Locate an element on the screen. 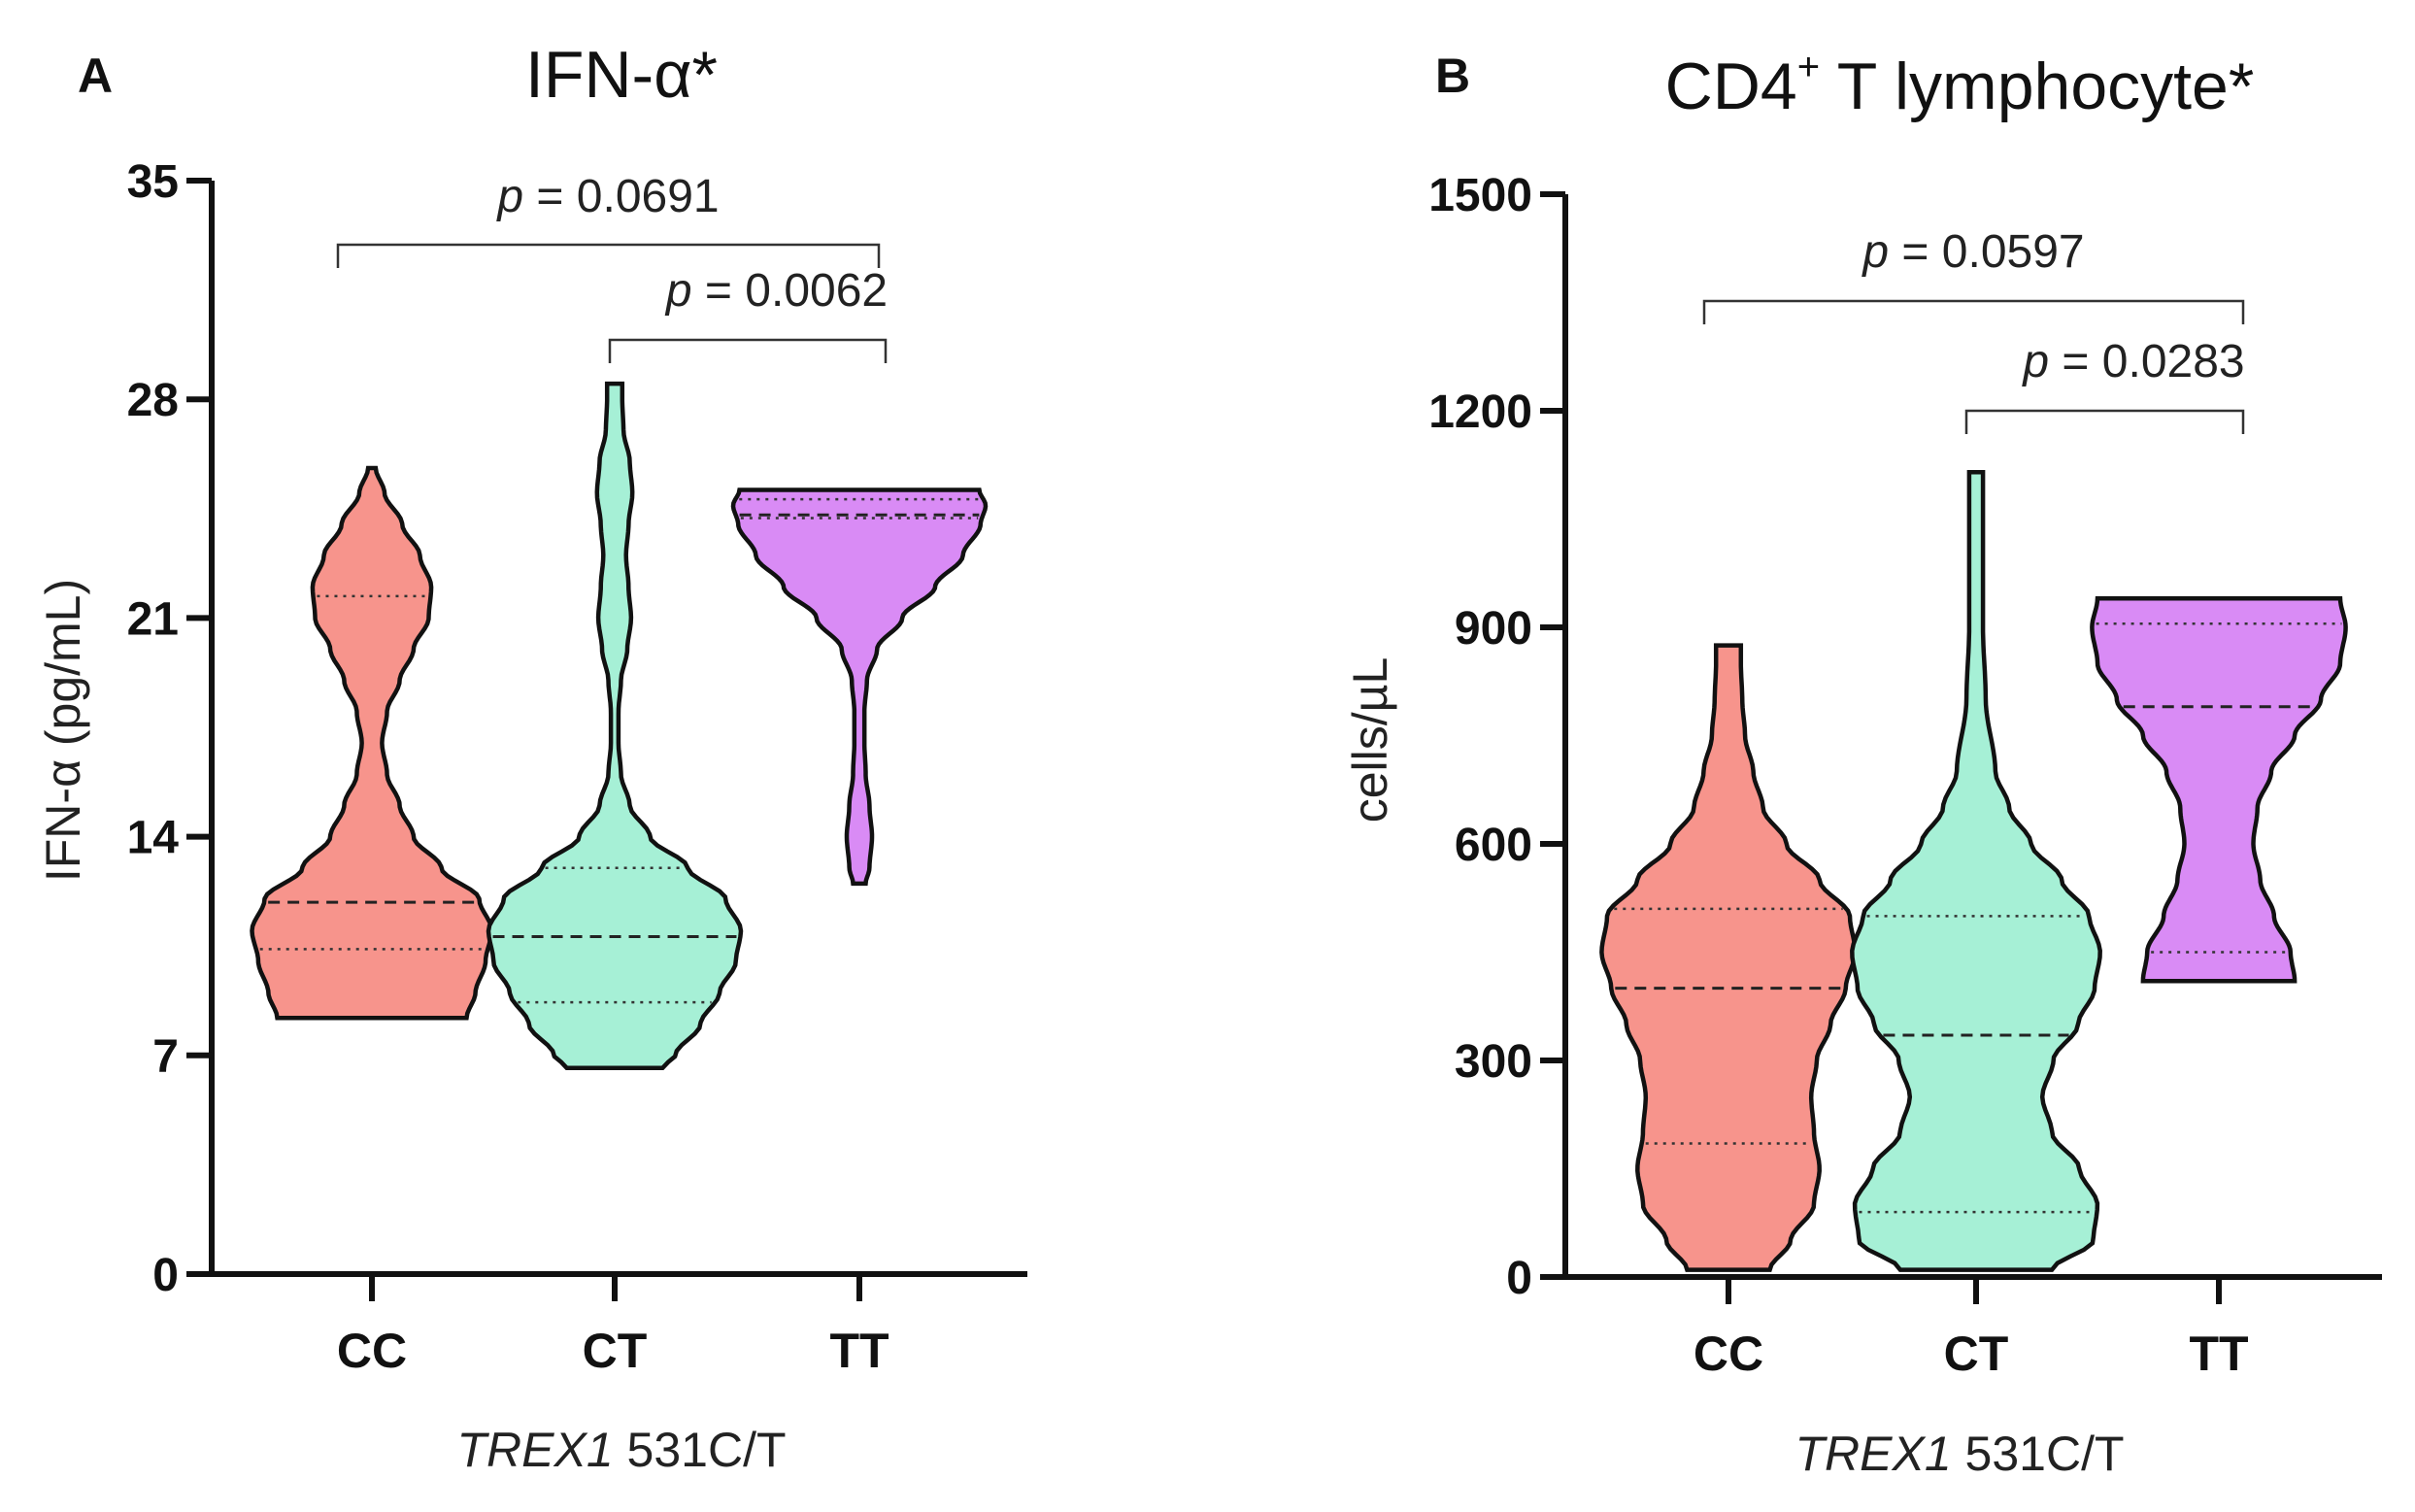 The width and height of the screenshot is (2415, 1512). panel-b-x-ticks: CC CT TT is located at coordinates (1971, 1329).